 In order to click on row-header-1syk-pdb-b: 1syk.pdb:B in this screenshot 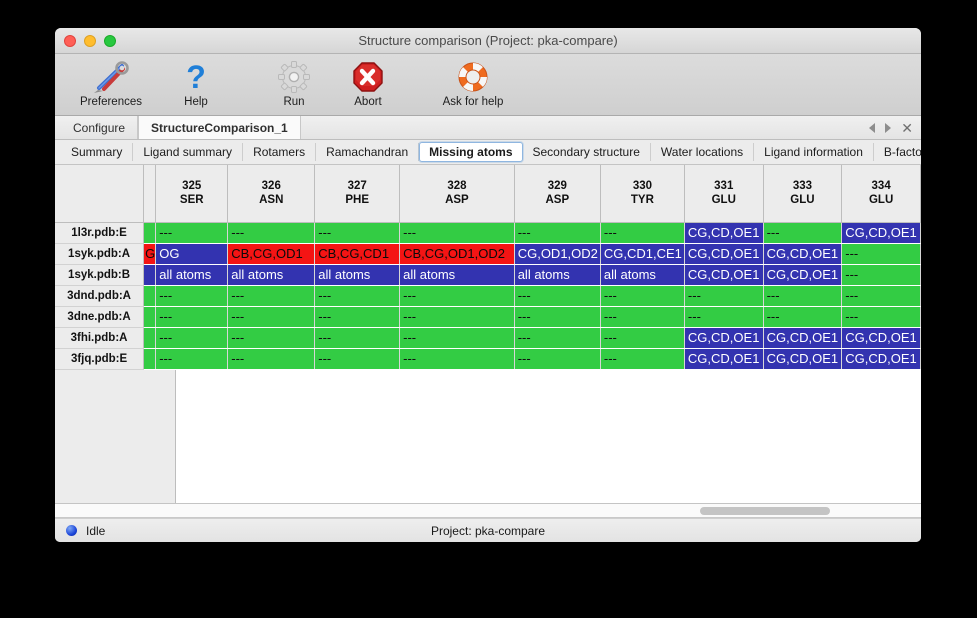, I will do `click(100, 275)`.